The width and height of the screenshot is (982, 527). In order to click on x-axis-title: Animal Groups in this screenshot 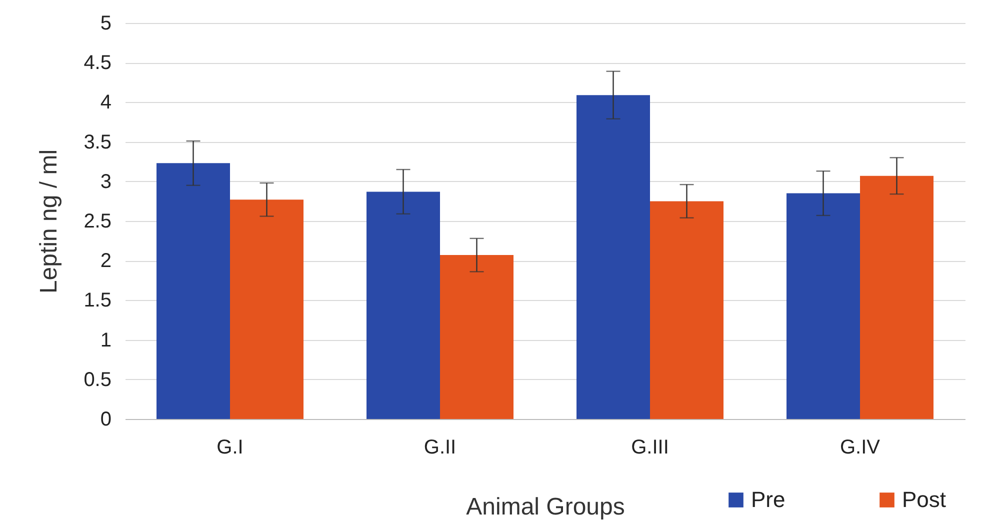, I will do `click(545, 507)`.